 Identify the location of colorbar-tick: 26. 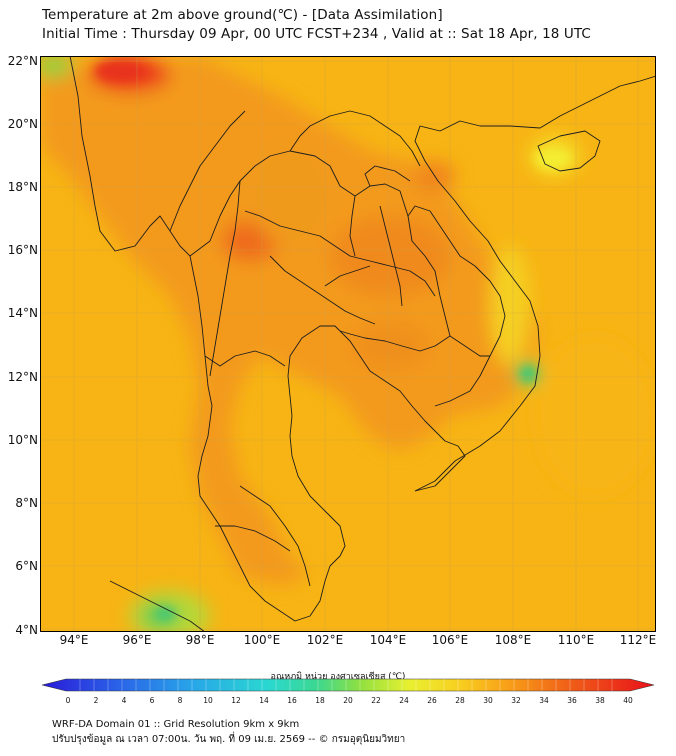
(432, 700).